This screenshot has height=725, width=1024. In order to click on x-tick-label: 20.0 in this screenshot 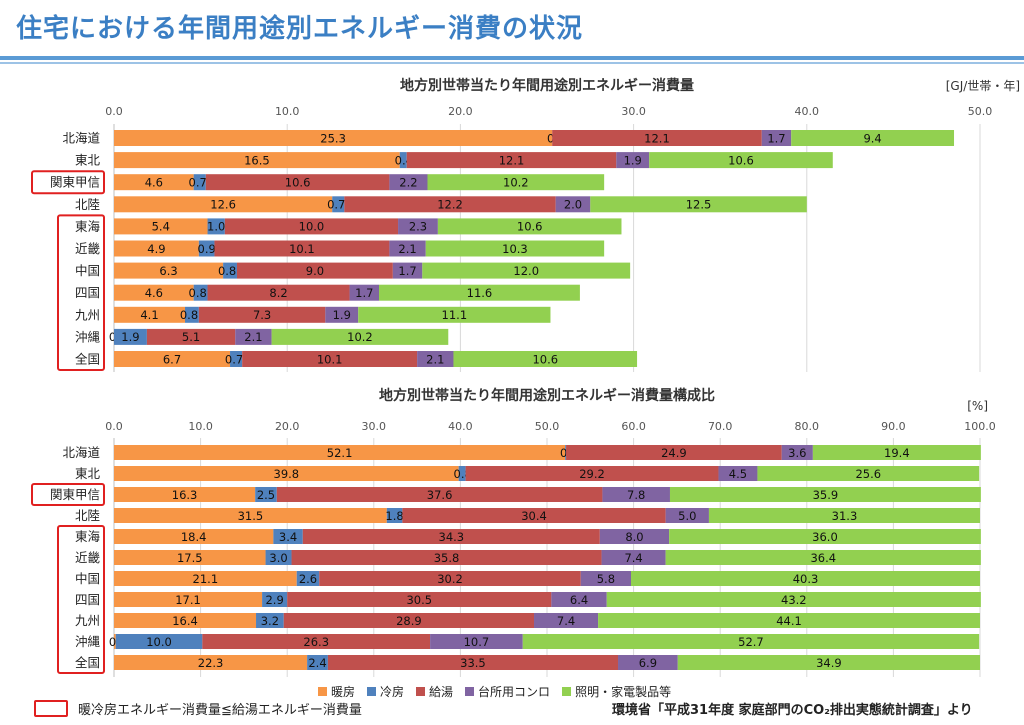, I will do `click(287, 426)`.